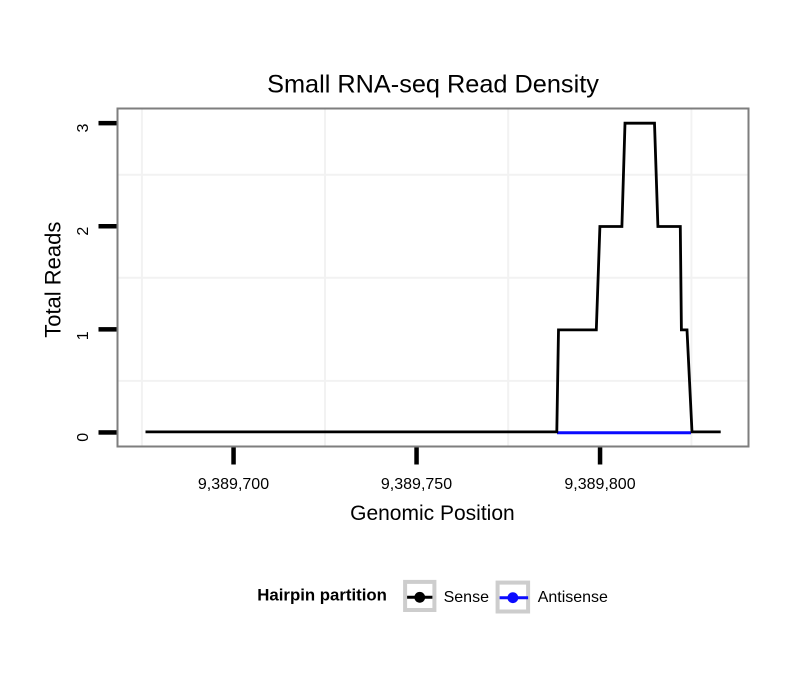 Image resolution: width=810 pixels, height=690 pixels. Describe the element at coordinates (599, 484) in the screenshot. I see `svg-text: 9,389,800` at that location.